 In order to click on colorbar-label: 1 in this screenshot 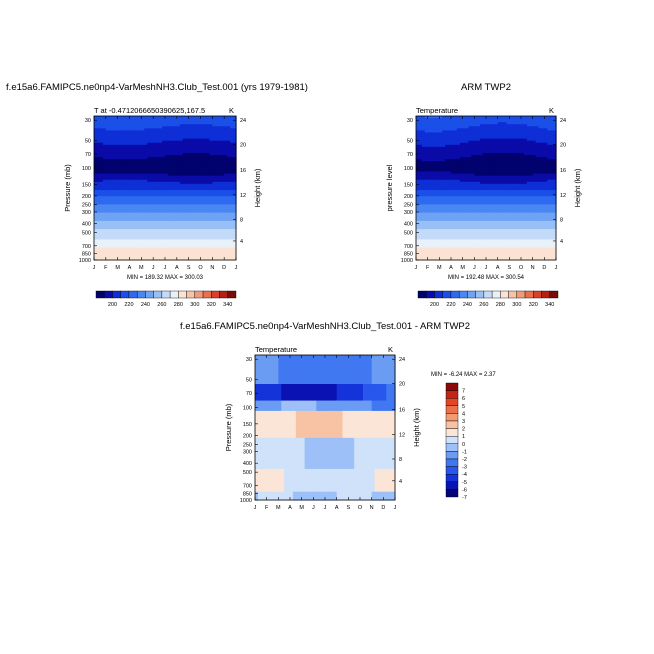, I will do `click(463, 437)`.